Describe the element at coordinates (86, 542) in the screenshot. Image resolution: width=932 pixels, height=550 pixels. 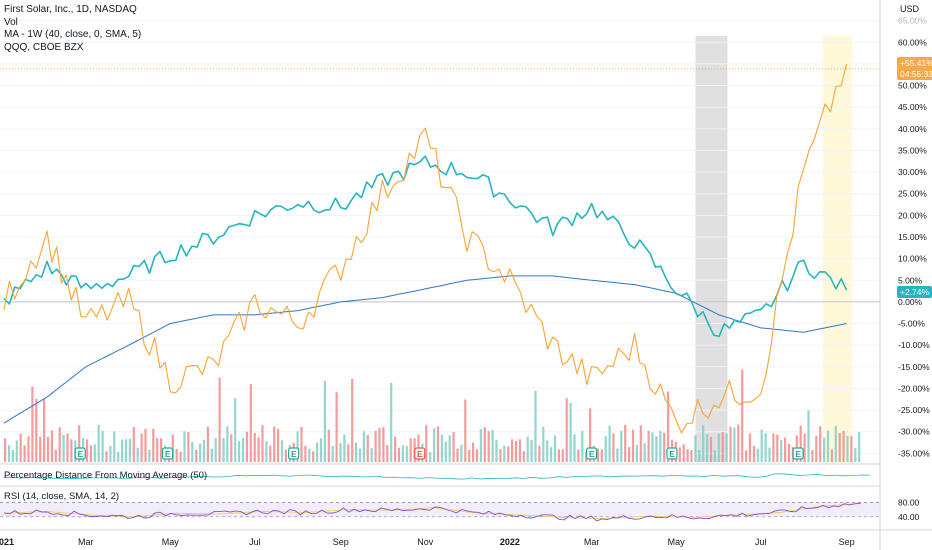
I see `time-tick-label: Mar` at that location.